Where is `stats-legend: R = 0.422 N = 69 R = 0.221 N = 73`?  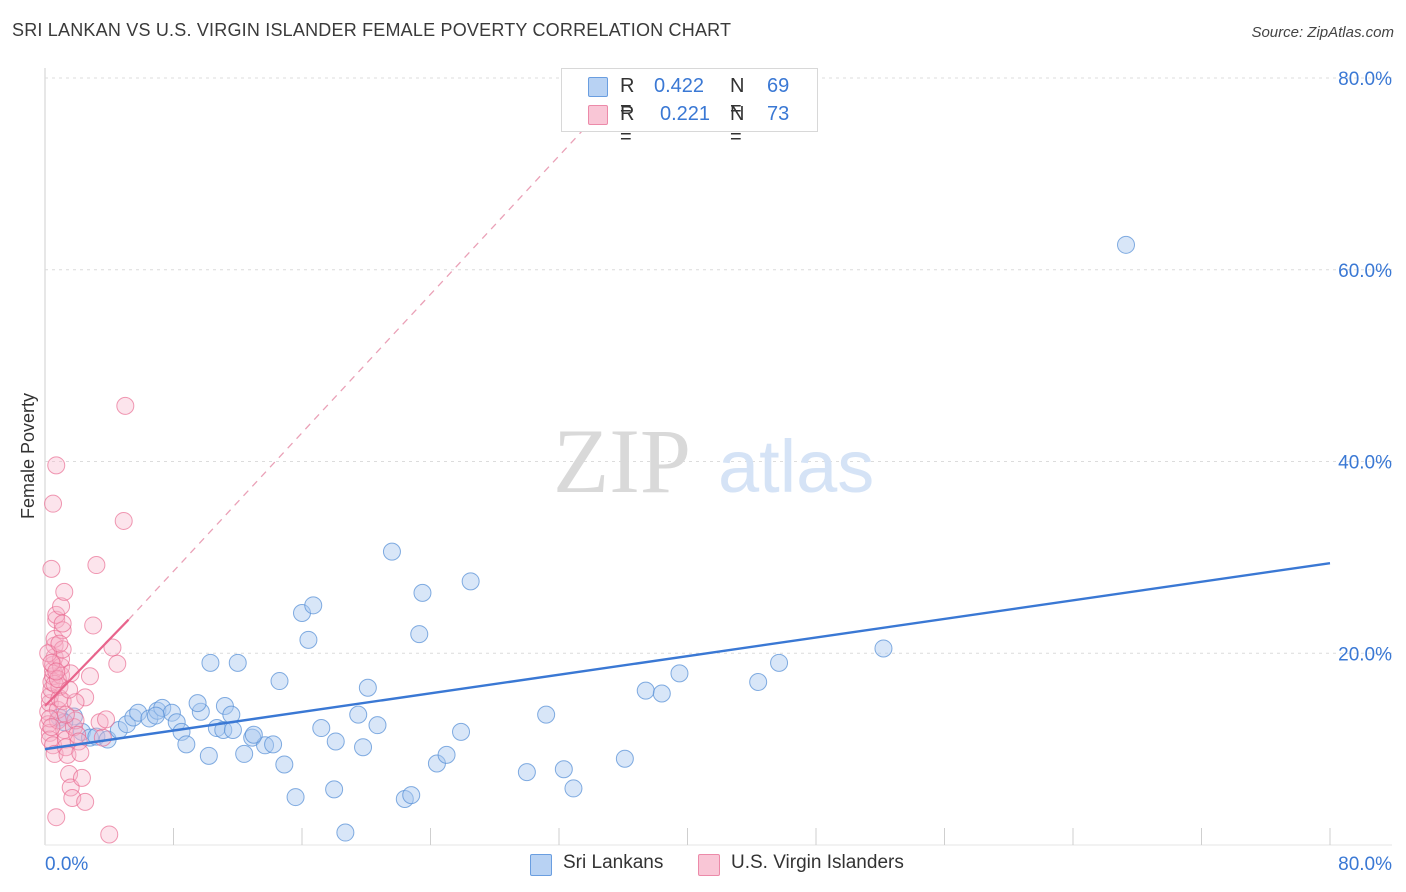
stats-legend: R = 0.422 N = 69 R = 0.221 N = 73 is located at coordinates (689, 108).